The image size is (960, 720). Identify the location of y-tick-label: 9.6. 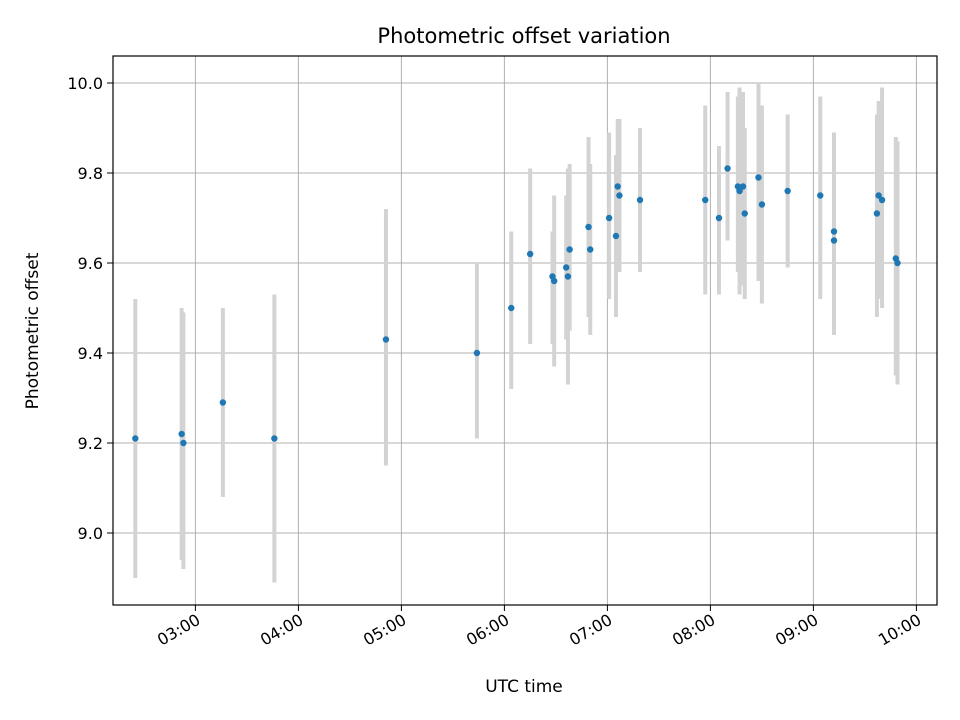
(90, 263).